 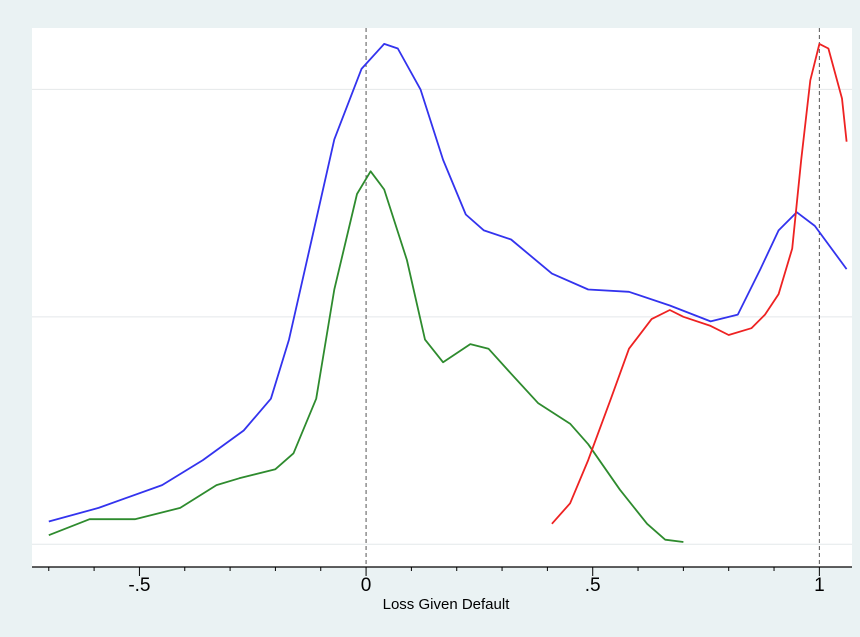 I want to click on x-tick-label: 1, so click(x=819, y=585).